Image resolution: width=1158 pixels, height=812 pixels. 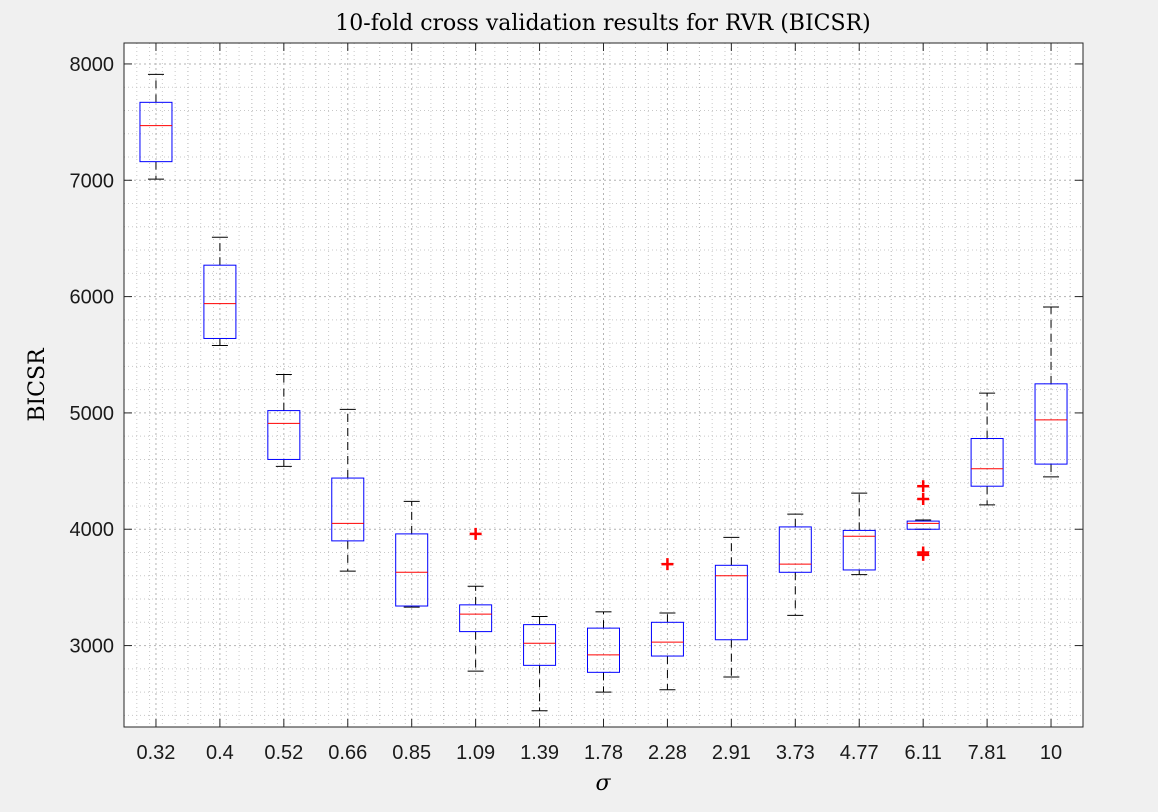 I want to click on x-tick-label: 0.52, so click(x=283, y=753).